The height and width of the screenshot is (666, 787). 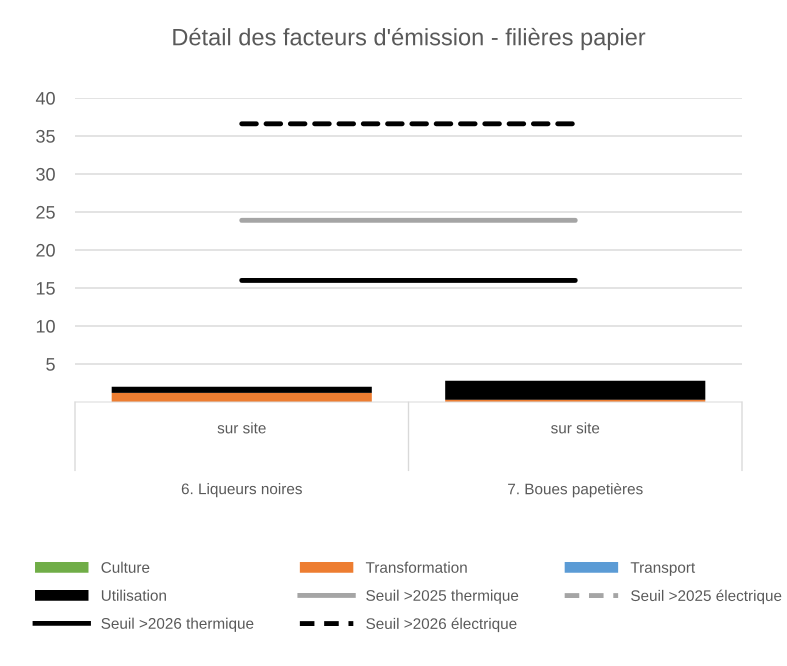 I want to click on y-tick-label: 40, so click(x=45, y=98).